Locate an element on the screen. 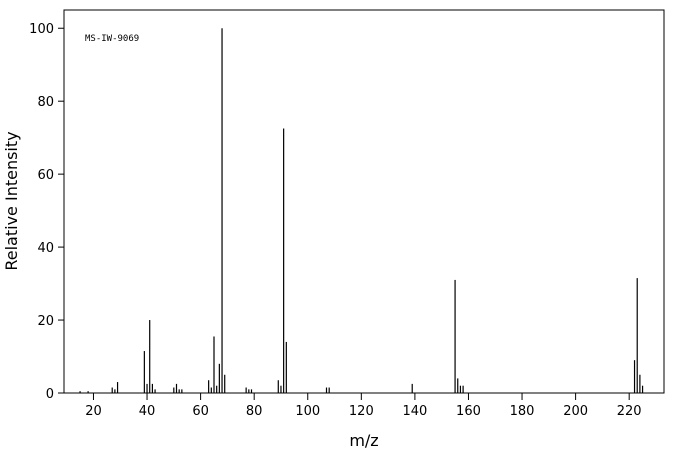 The image size is (676, 459). x-tick-label: 200 is located at coordinates (575, 411).